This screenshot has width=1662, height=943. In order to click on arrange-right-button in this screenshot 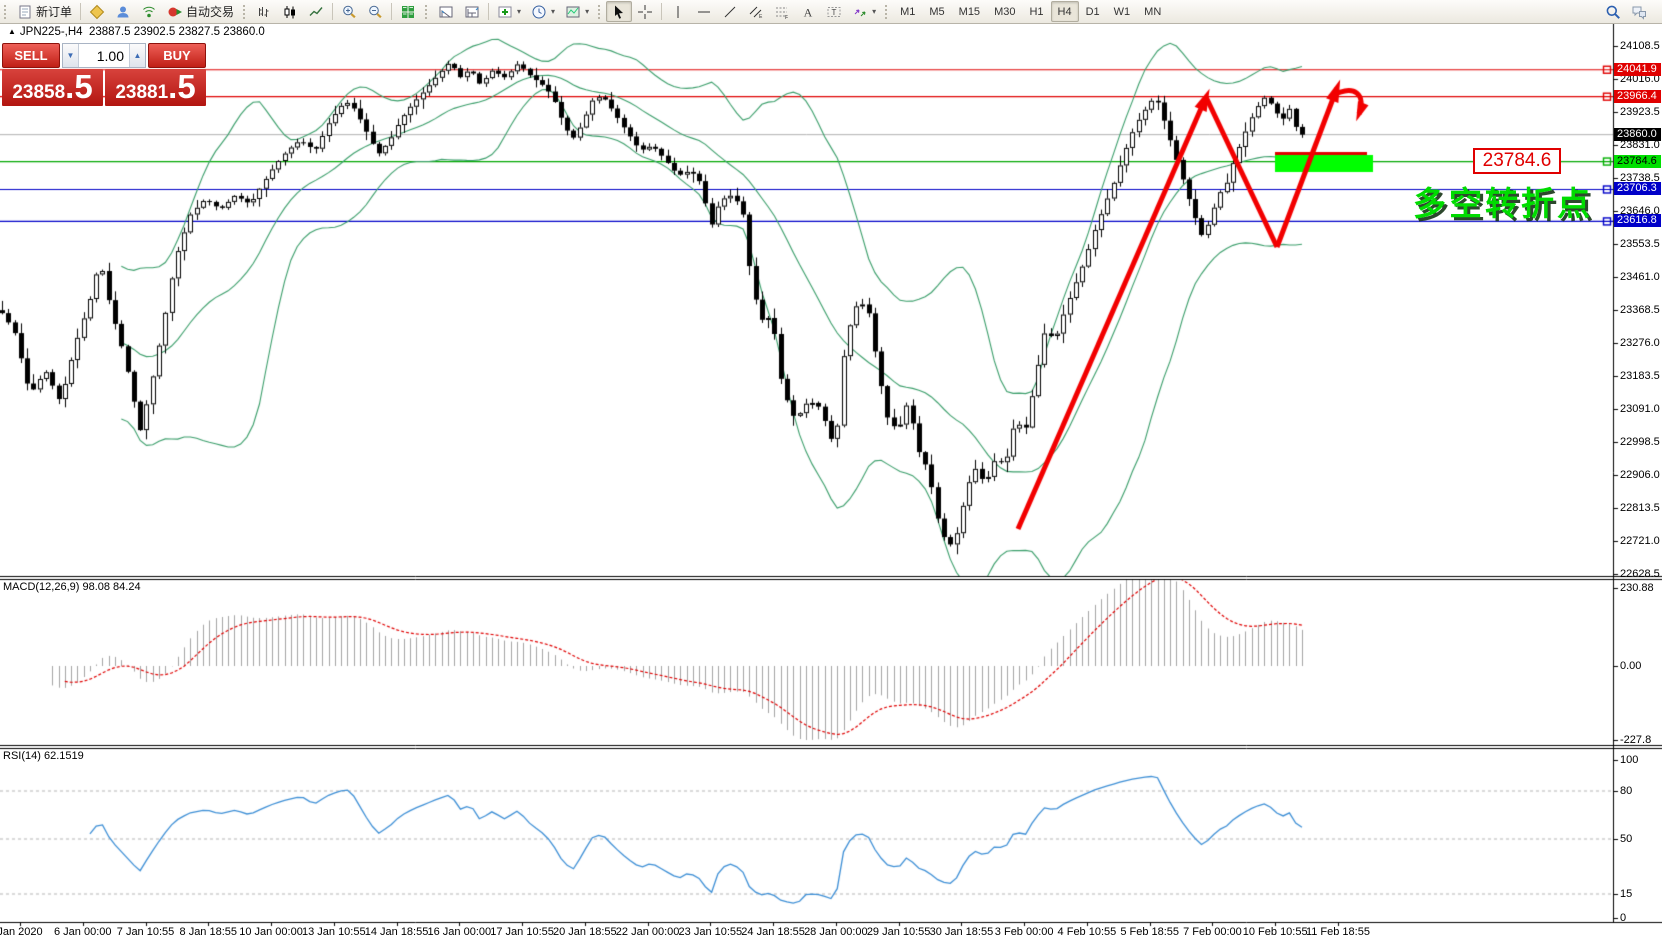, I will do `click(472, 11)`.